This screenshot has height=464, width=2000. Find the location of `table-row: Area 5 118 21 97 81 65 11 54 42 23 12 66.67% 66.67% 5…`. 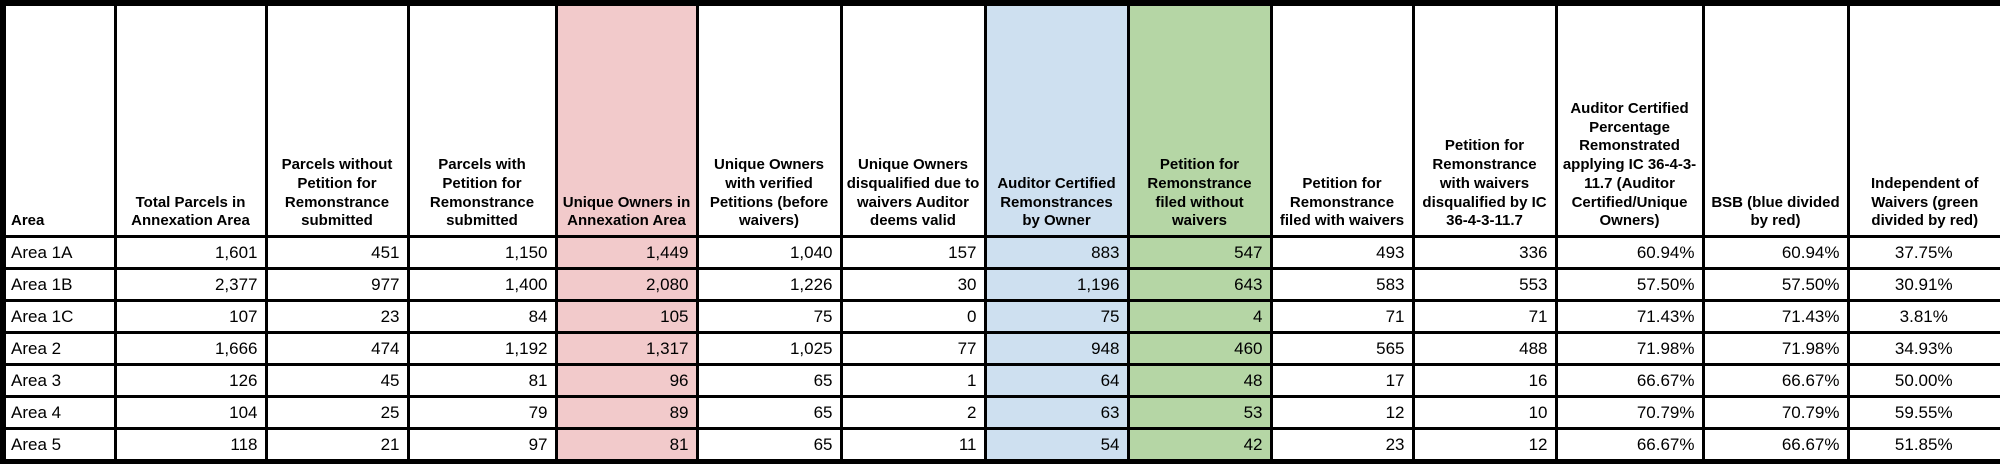

table-row: Area 5 118 21 97 81 65 11 54 42 23 12 66.67% 66.67% 5… is located at coordinates (1000, 445).